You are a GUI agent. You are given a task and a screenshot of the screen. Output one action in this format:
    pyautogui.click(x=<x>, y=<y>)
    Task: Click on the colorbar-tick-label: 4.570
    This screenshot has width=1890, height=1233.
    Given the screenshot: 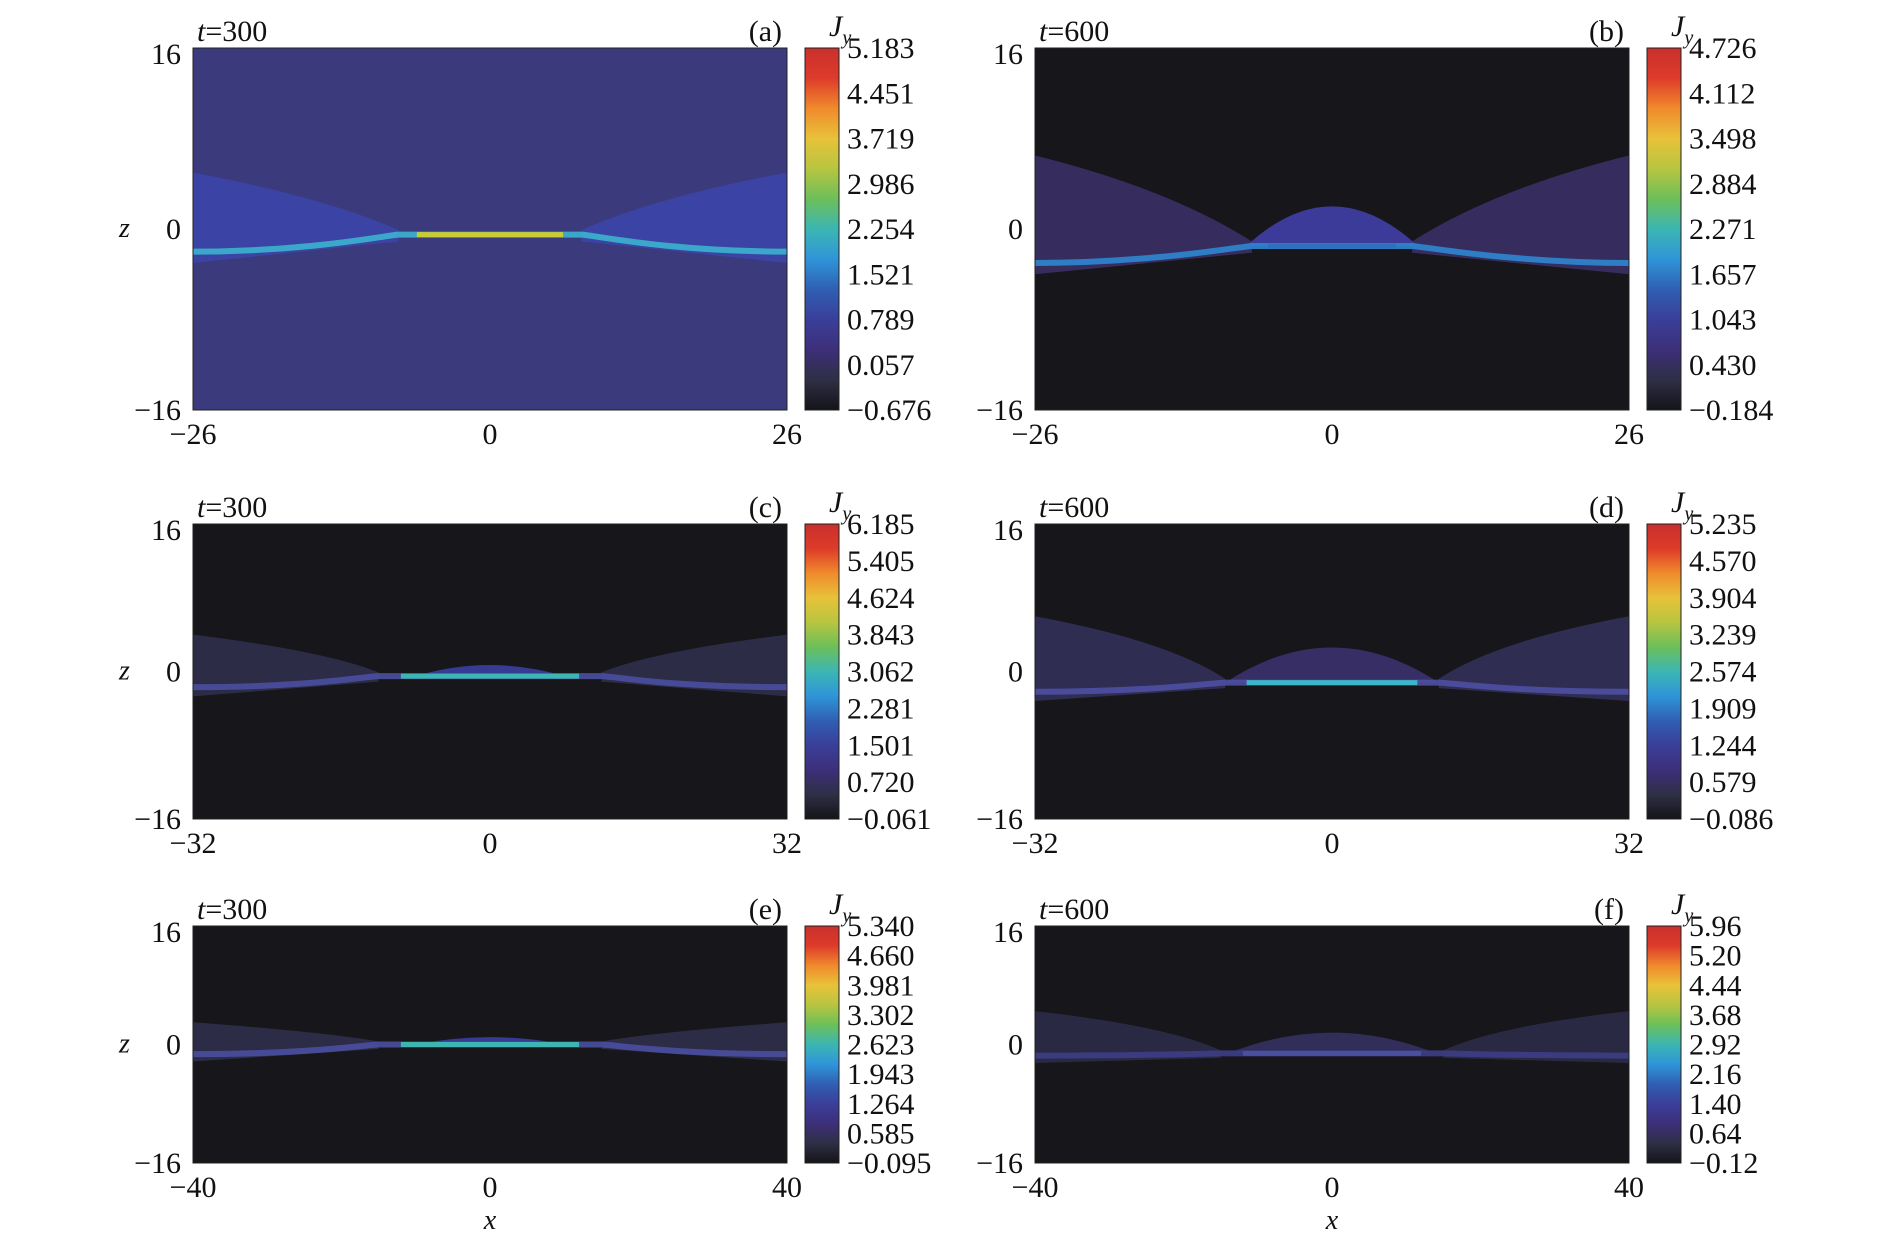 What is the action you would take?
    pyautogui.click(x=1723, y=561)
    